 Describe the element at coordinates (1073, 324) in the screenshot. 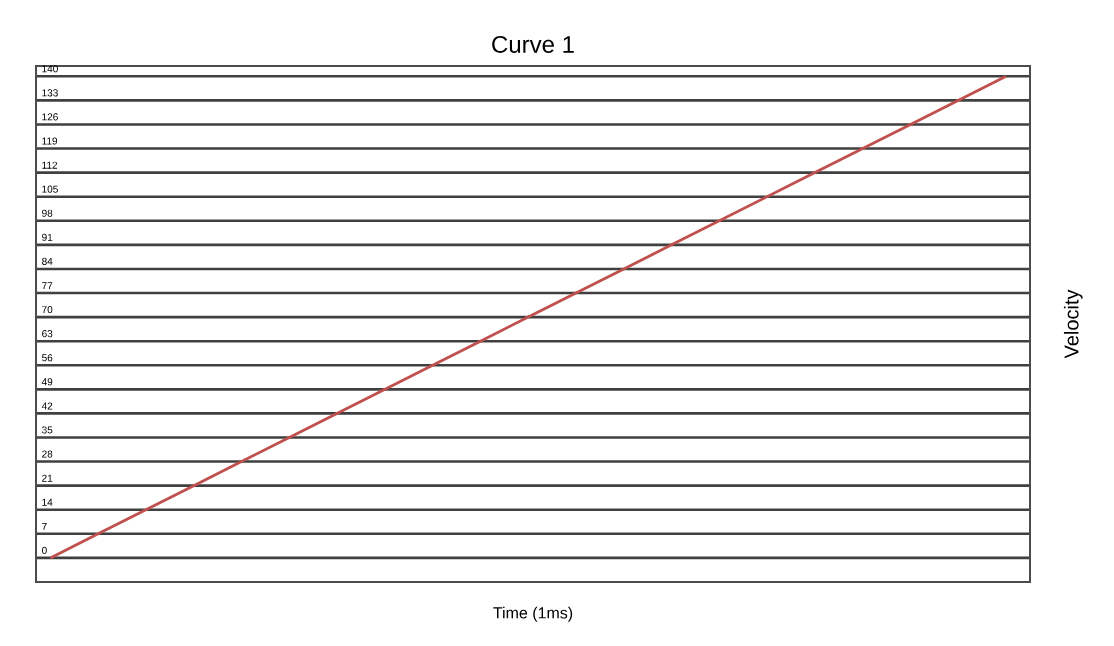

I see `y-axis-title: Velocity` at that location.